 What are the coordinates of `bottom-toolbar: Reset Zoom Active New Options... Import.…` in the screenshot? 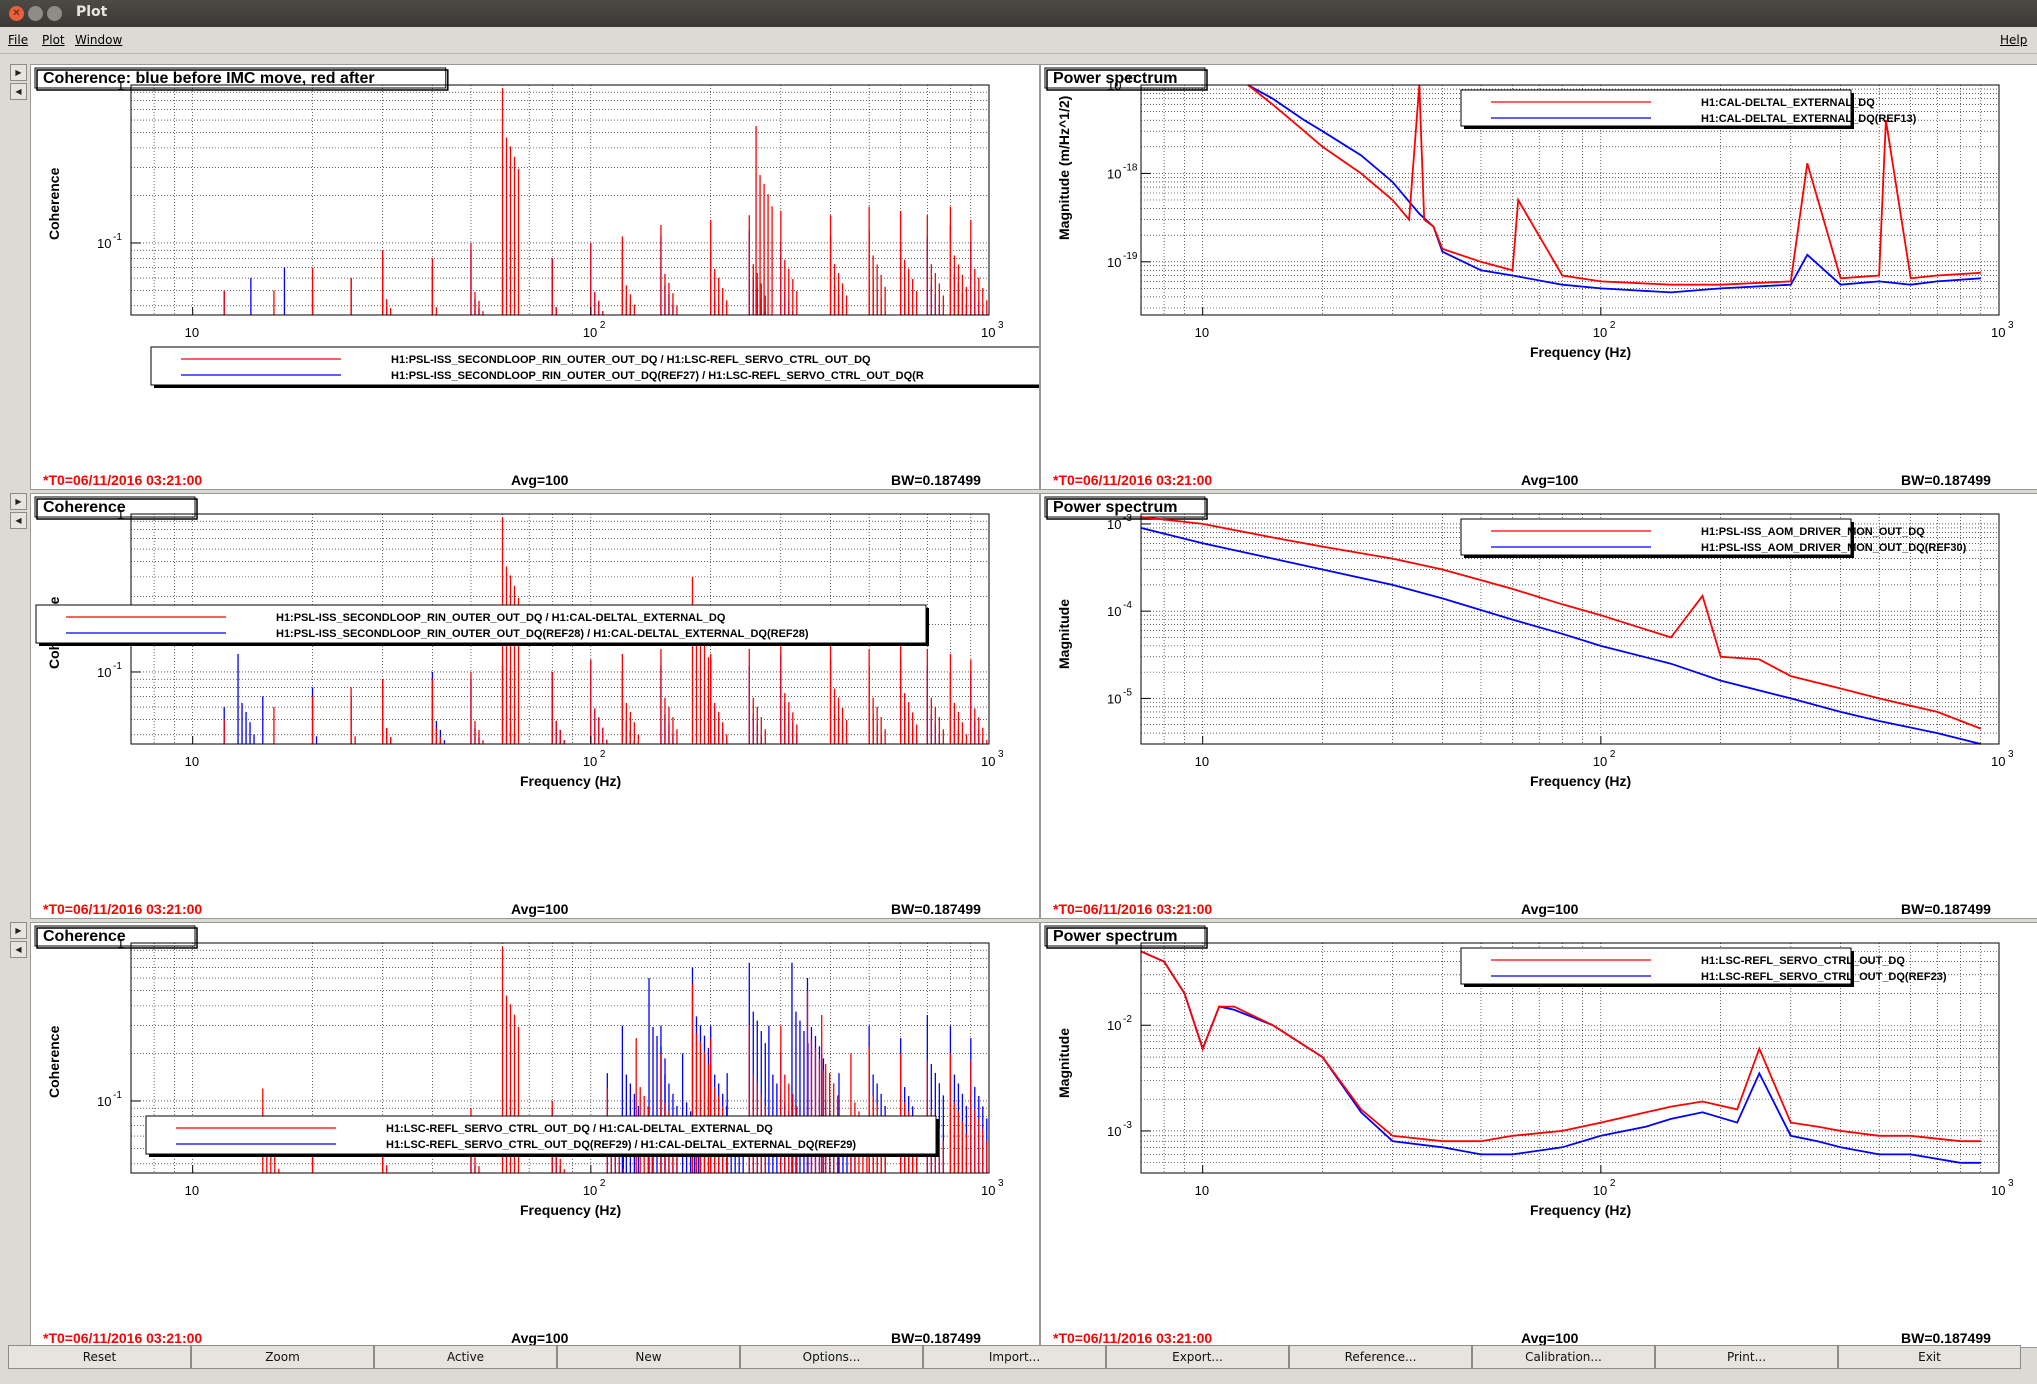 It's located at (1021, 1357).